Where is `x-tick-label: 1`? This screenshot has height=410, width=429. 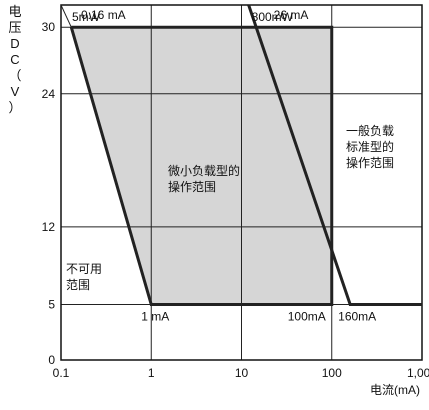
x-tick-label: 1 is located at coordinates (151, 373).